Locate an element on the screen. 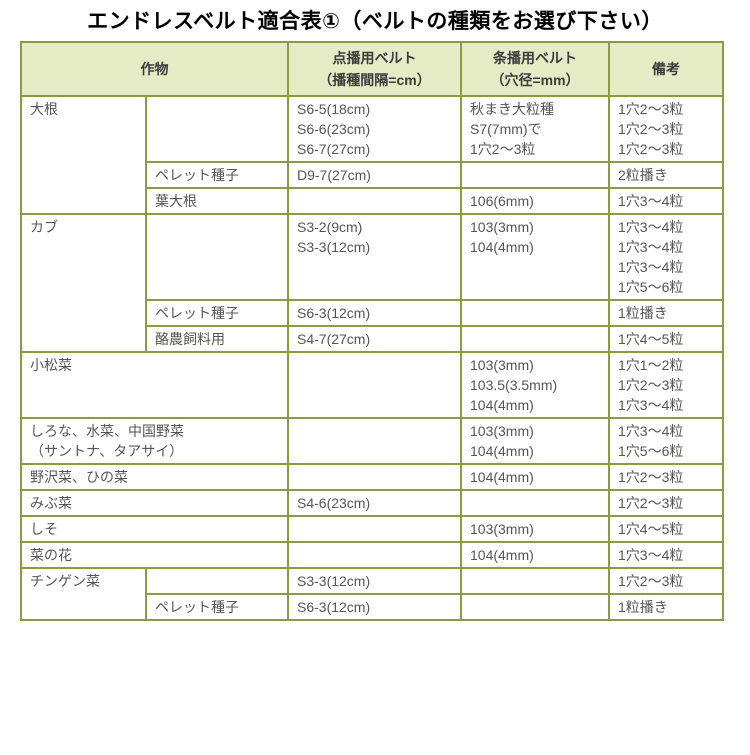 The height and width of the screenshot is (755, 750). cell-crop: しろな、水菜、中国野菜 （サントナ、タアサイ） is located at coordinates (154, 441).